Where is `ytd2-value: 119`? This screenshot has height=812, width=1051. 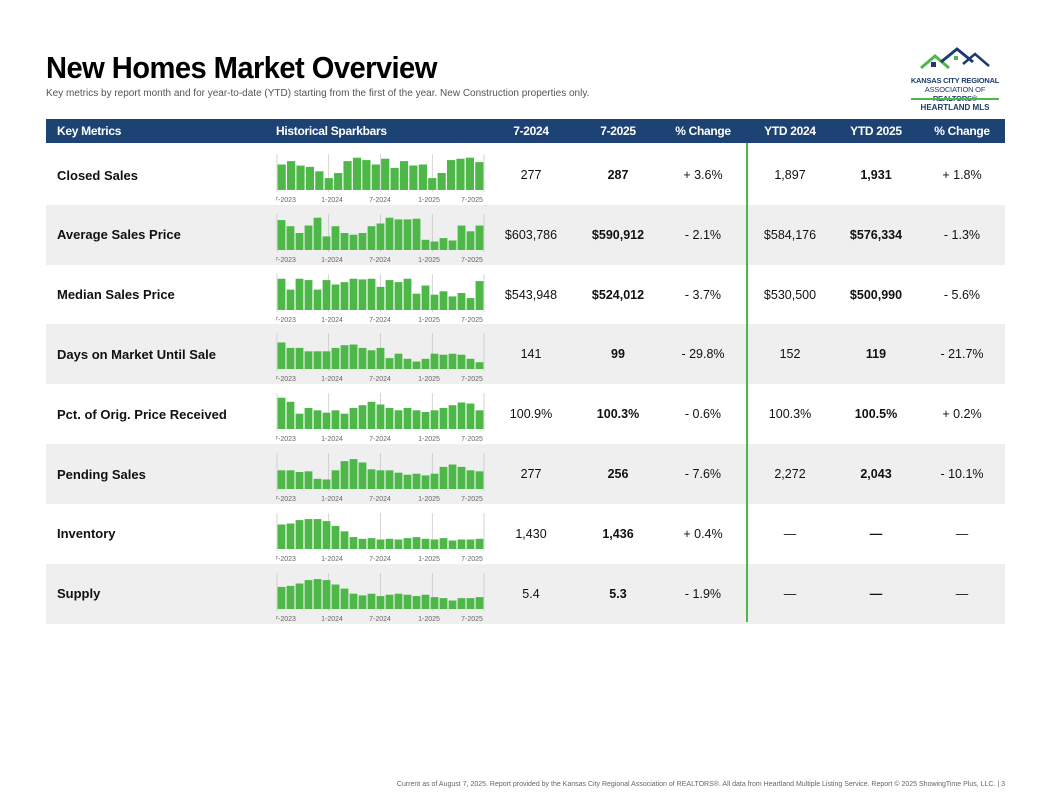 ytd2-value: 119 is located at coordinates (876, 354).